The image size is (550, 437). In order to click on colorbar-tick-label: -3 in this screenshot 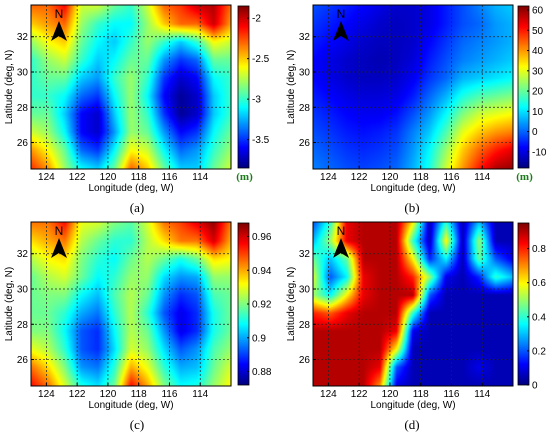, I will do `click(256, 100)`.